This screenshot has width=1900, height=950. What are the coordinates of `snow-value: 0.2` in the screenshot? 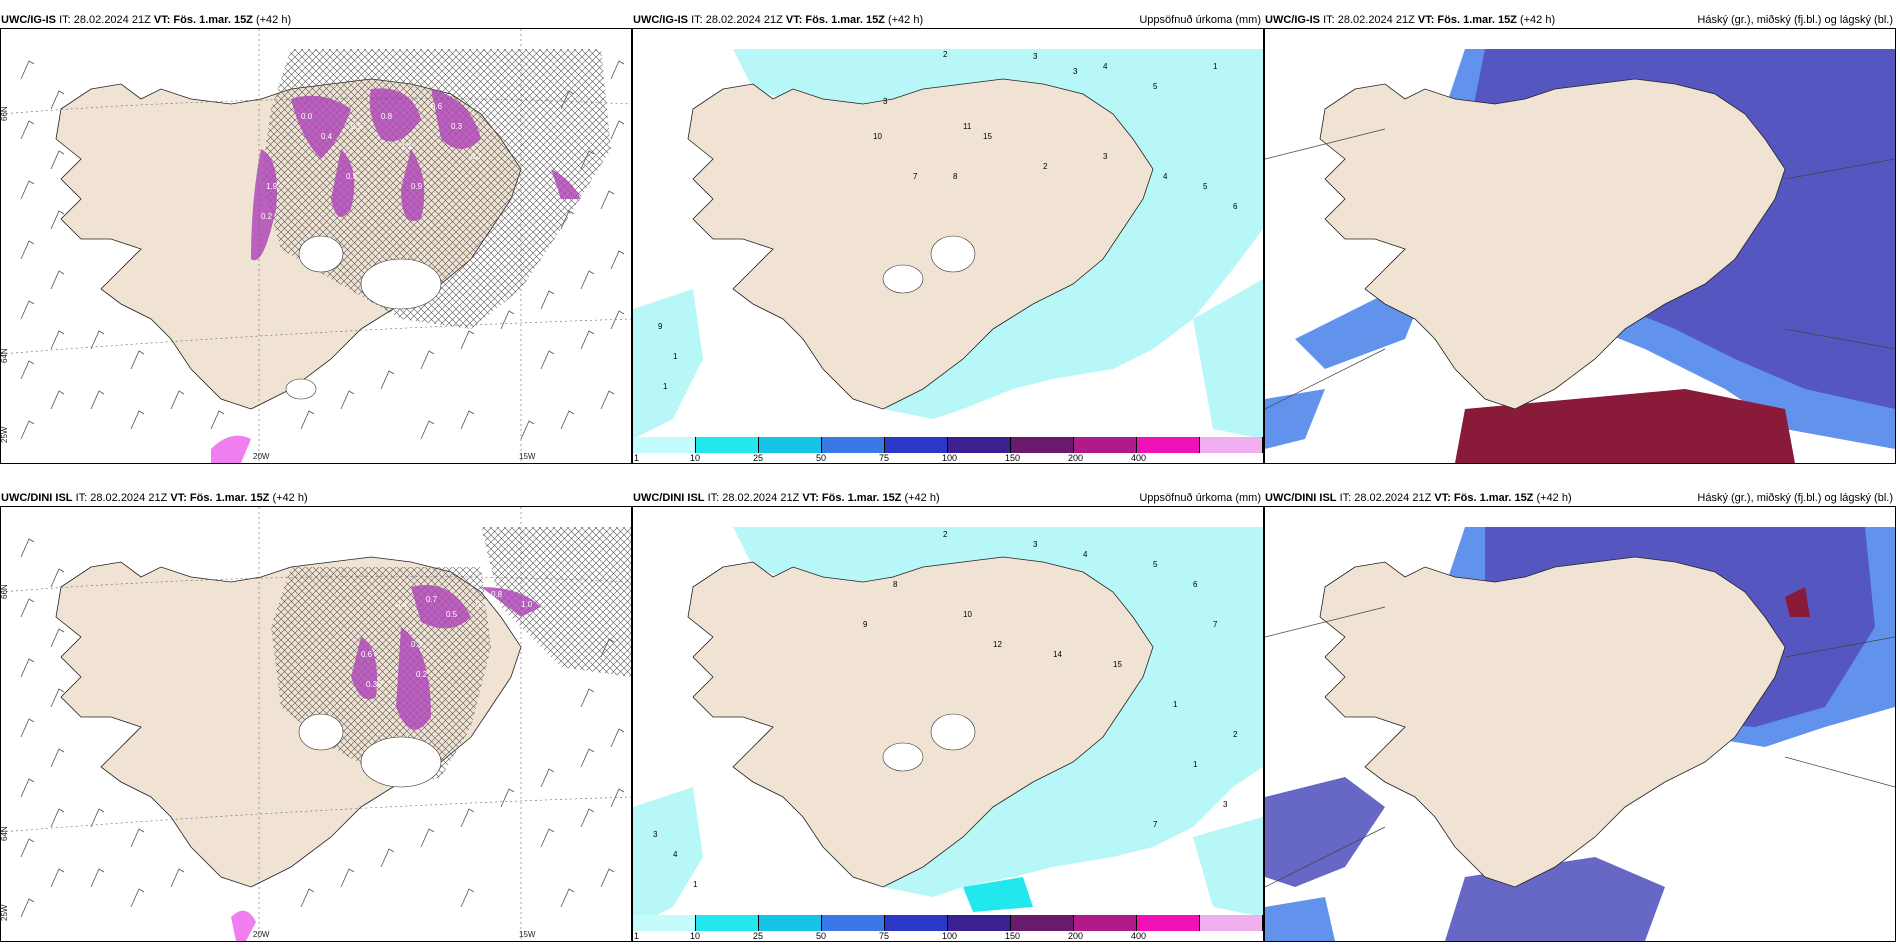 It's located at (267, 216).